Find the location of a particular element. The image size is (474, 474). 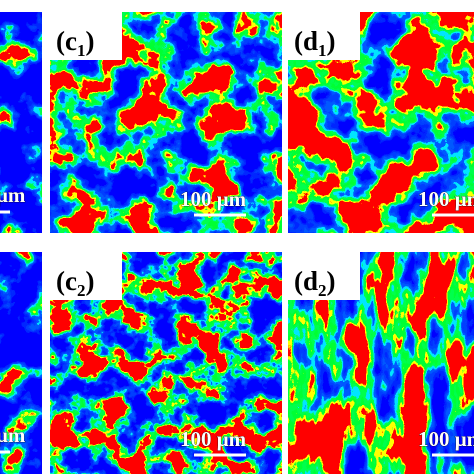

panel-label: (c2) is located at coordinates (75, 283).